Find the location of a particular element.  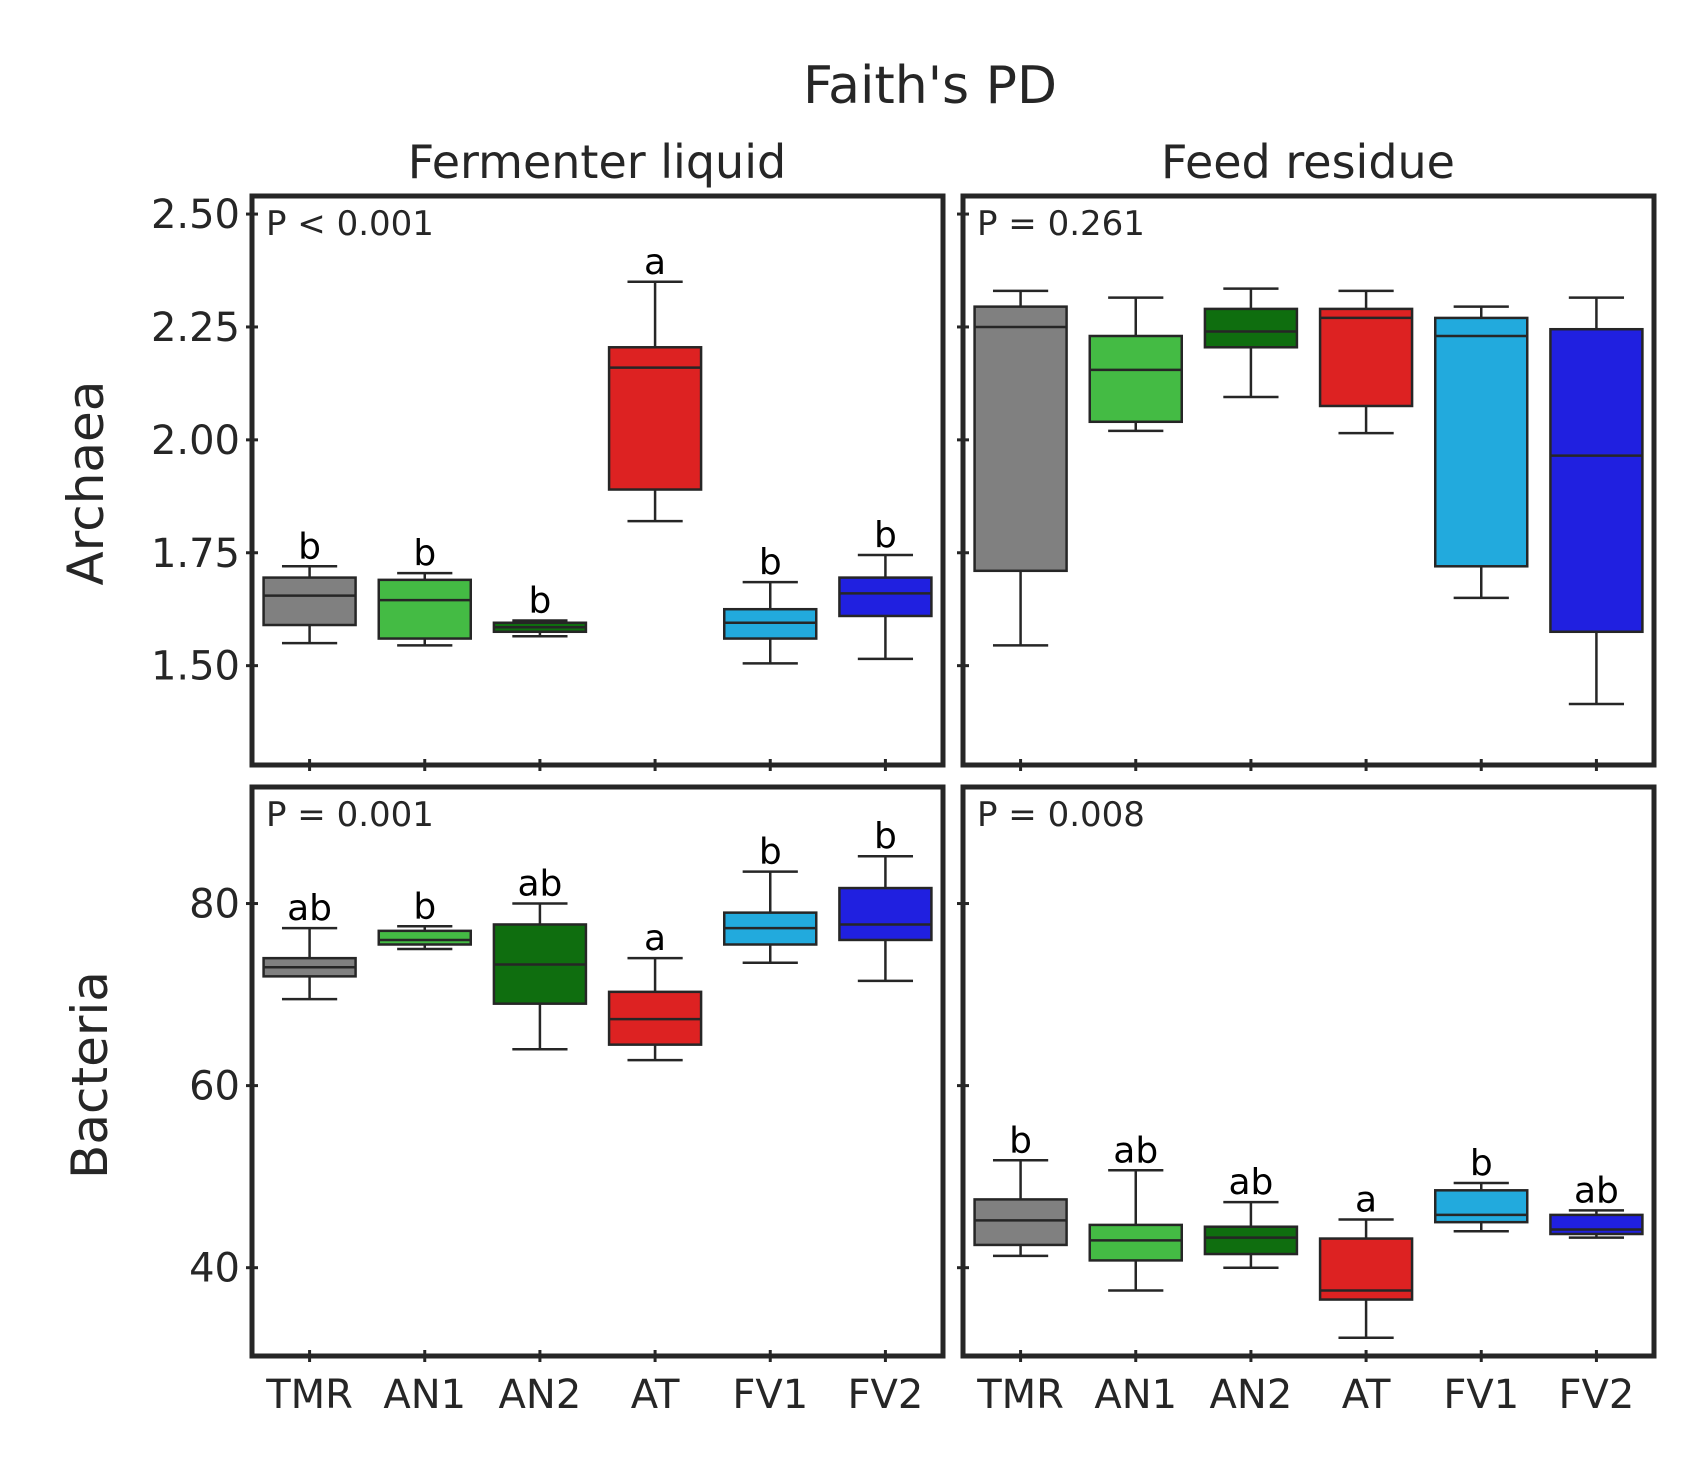

y-tick-label: 2.25 is located at coordinates (195, 328).